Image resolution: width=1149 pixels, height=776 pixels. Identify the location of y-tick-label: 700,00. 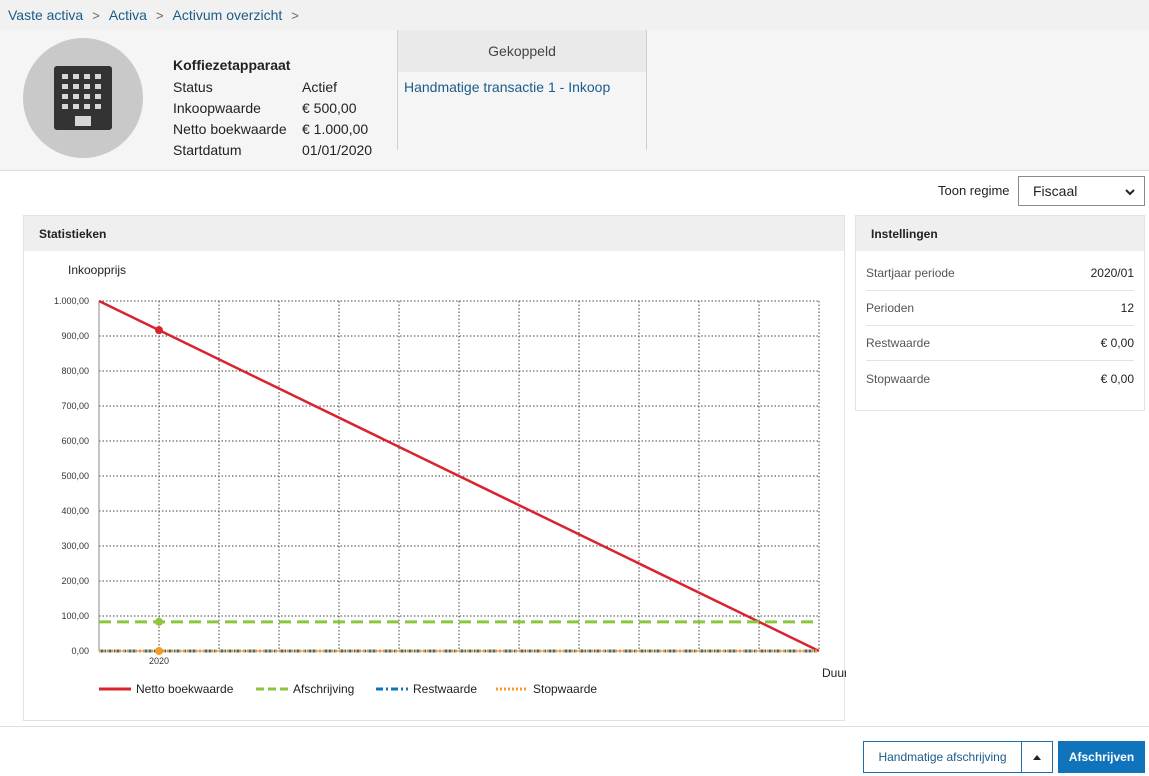
(75, 406).